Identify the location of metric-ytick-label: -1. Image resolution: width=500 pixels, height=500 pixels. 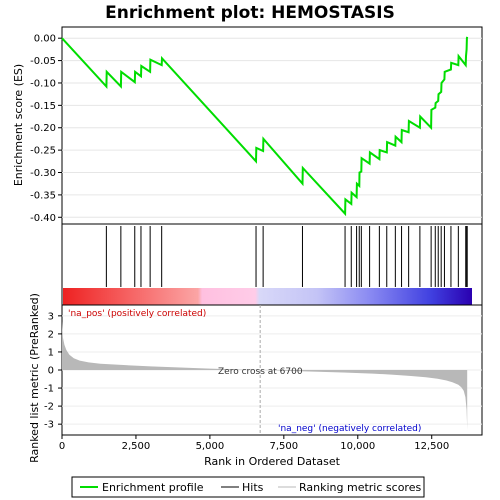
(49, 389).